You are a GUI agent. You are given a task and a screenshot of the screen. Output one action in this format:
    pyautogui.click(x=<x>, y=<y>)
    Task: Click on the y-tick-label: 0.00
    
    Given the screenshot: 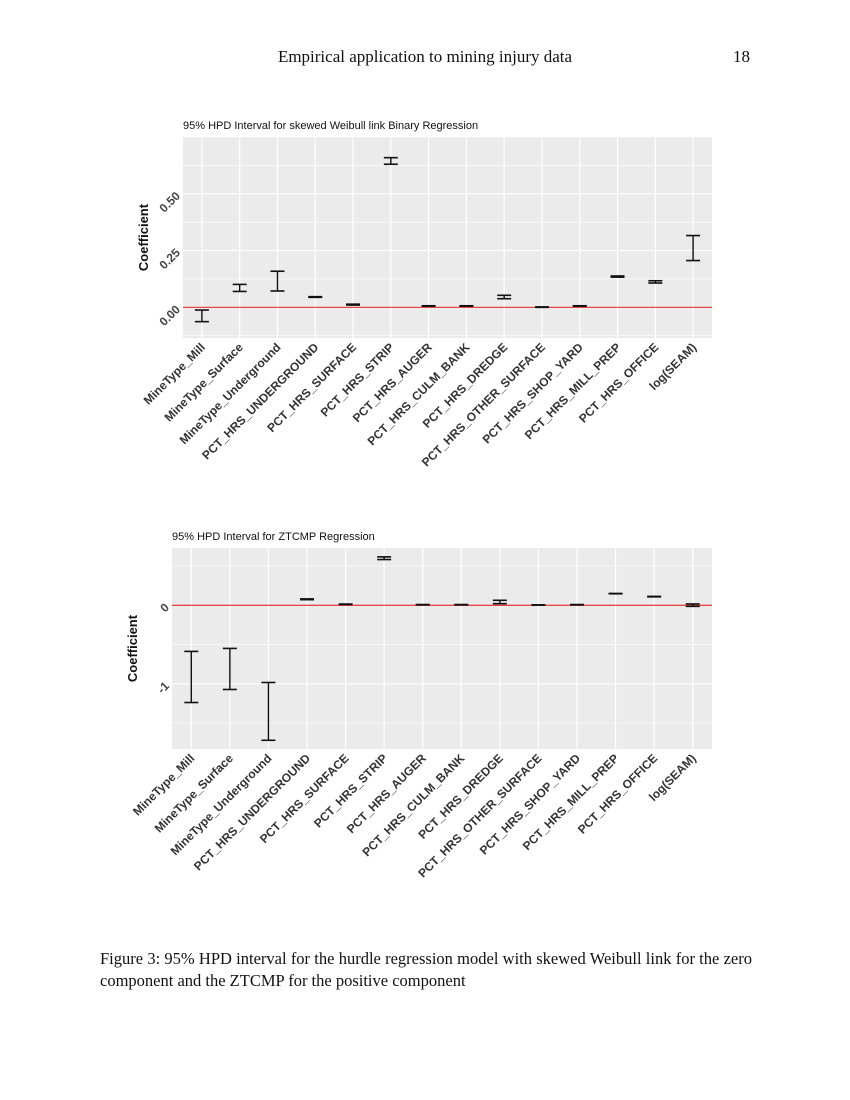 What is the action you would take?
    pyautogui.click(x=170, y=315)
    